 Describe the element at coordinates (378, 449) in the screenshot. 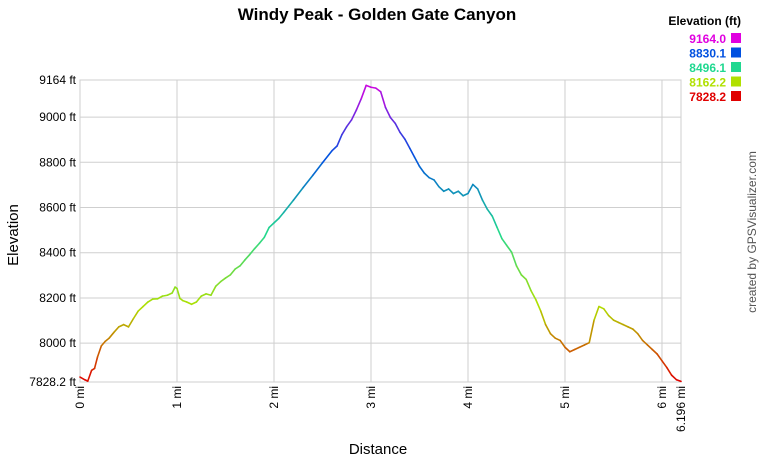

I see `x-axis-label: Distance` at that location.